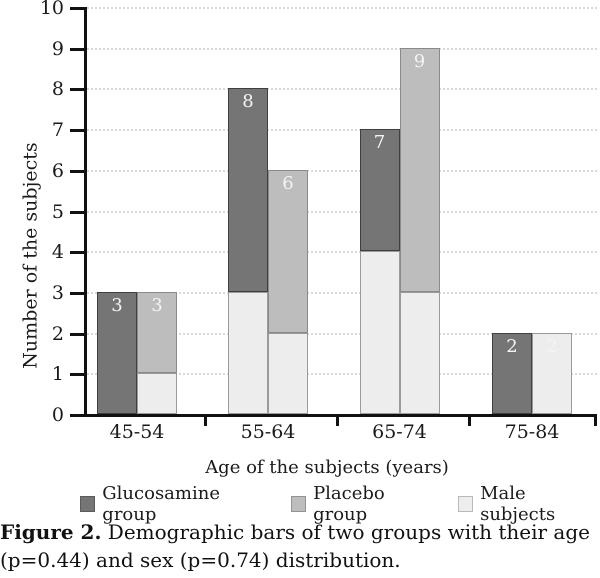 The width and height of the screenshot is (600, 578). Describe the element at coordinates (399, 432) in the screenshot. I see `x-tick-label: 65-74` at that location.